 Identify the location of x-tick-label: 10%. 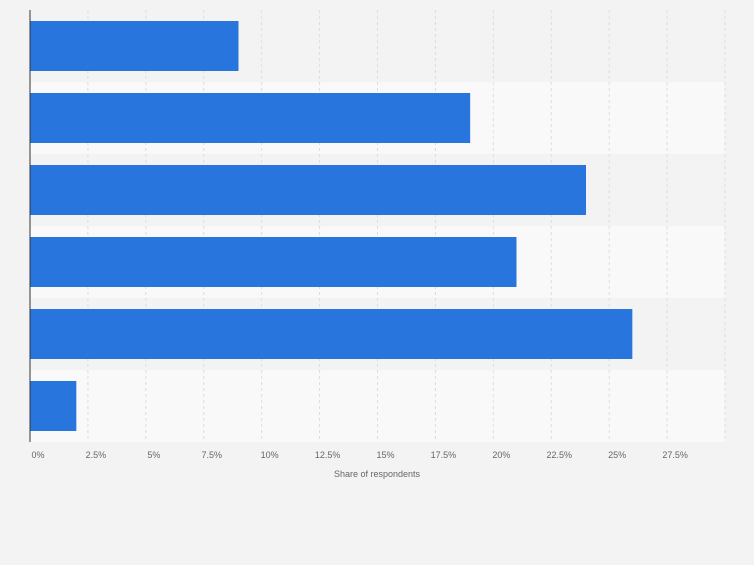
(270, 455).